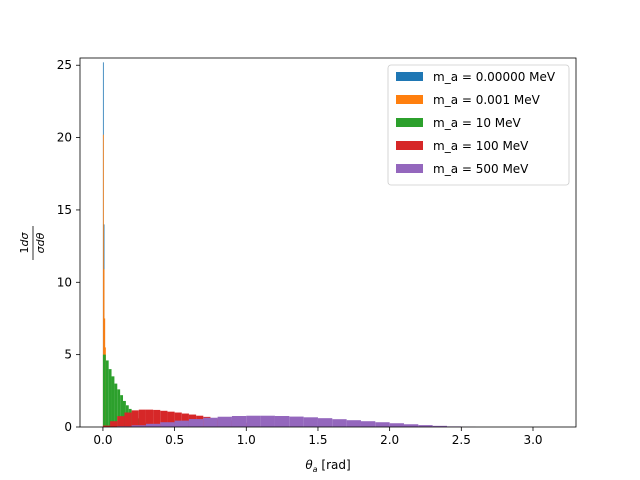  What do you see at coordinates (64, 282) in the screenshot?
I see `y-tick-label: 10` at bounding box center [64, 282].